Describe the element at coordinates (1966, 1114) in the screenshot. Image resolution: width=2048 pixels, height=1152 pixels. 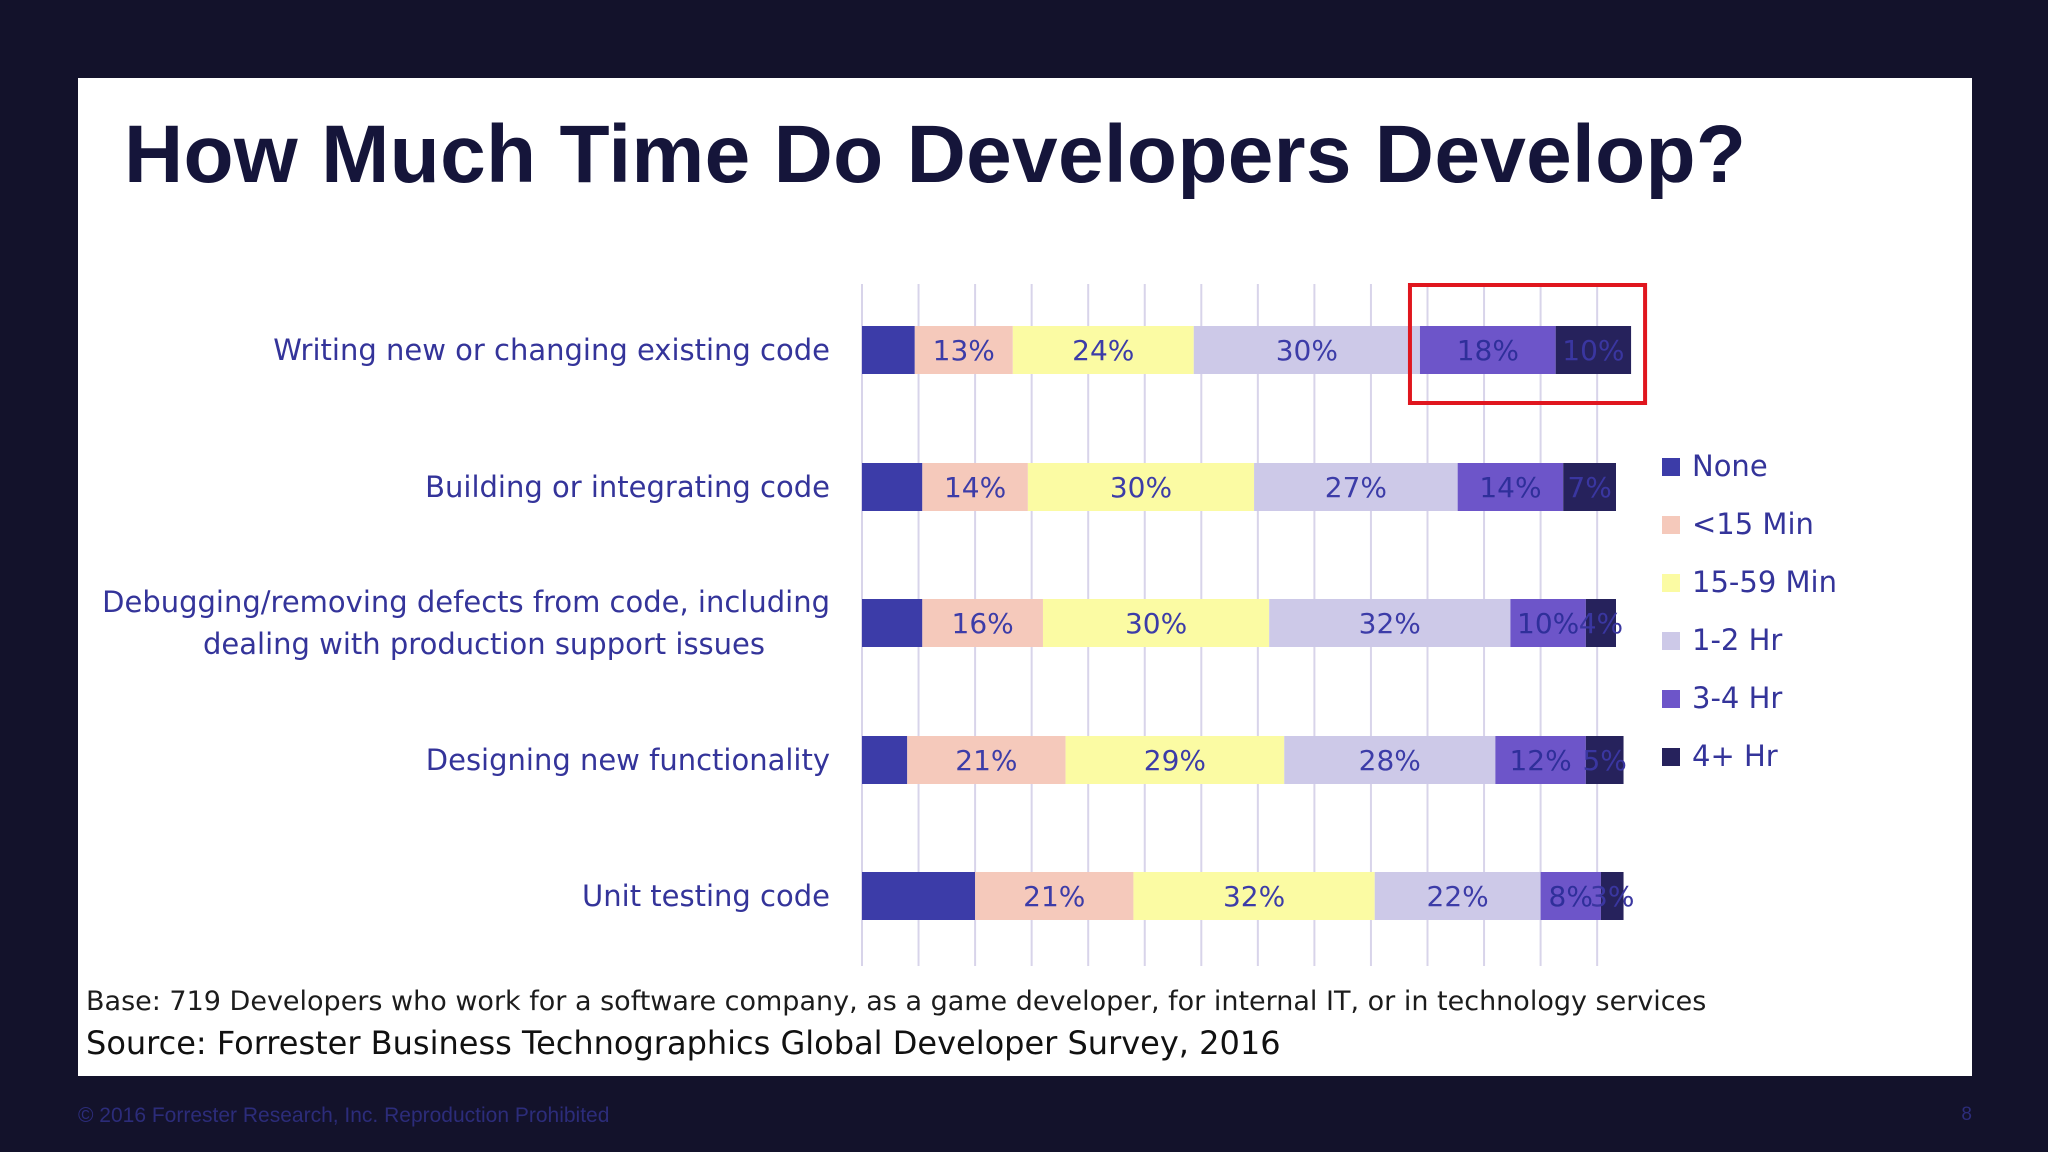
I see `footer-page-number: 8` at that location.